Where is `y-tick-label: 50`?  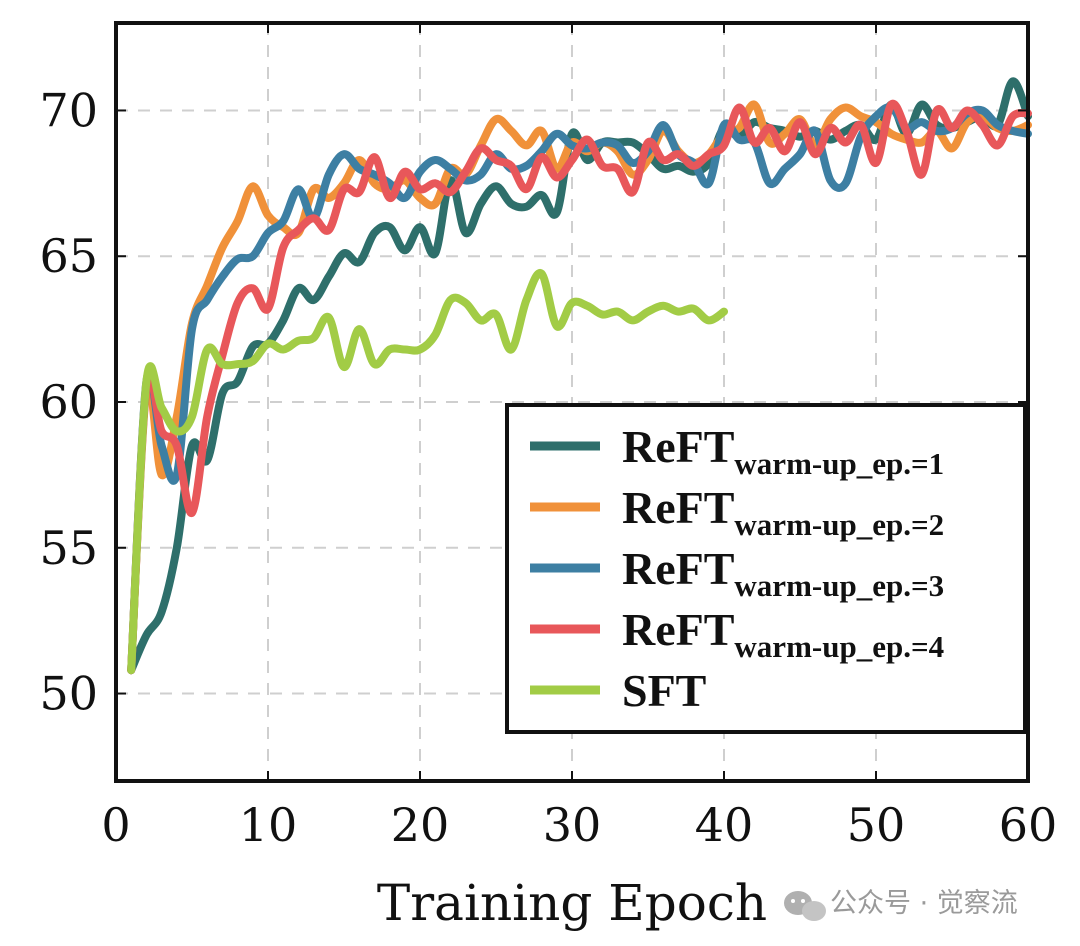
y-tick-label: 50 is located at coordinates (68, 694).